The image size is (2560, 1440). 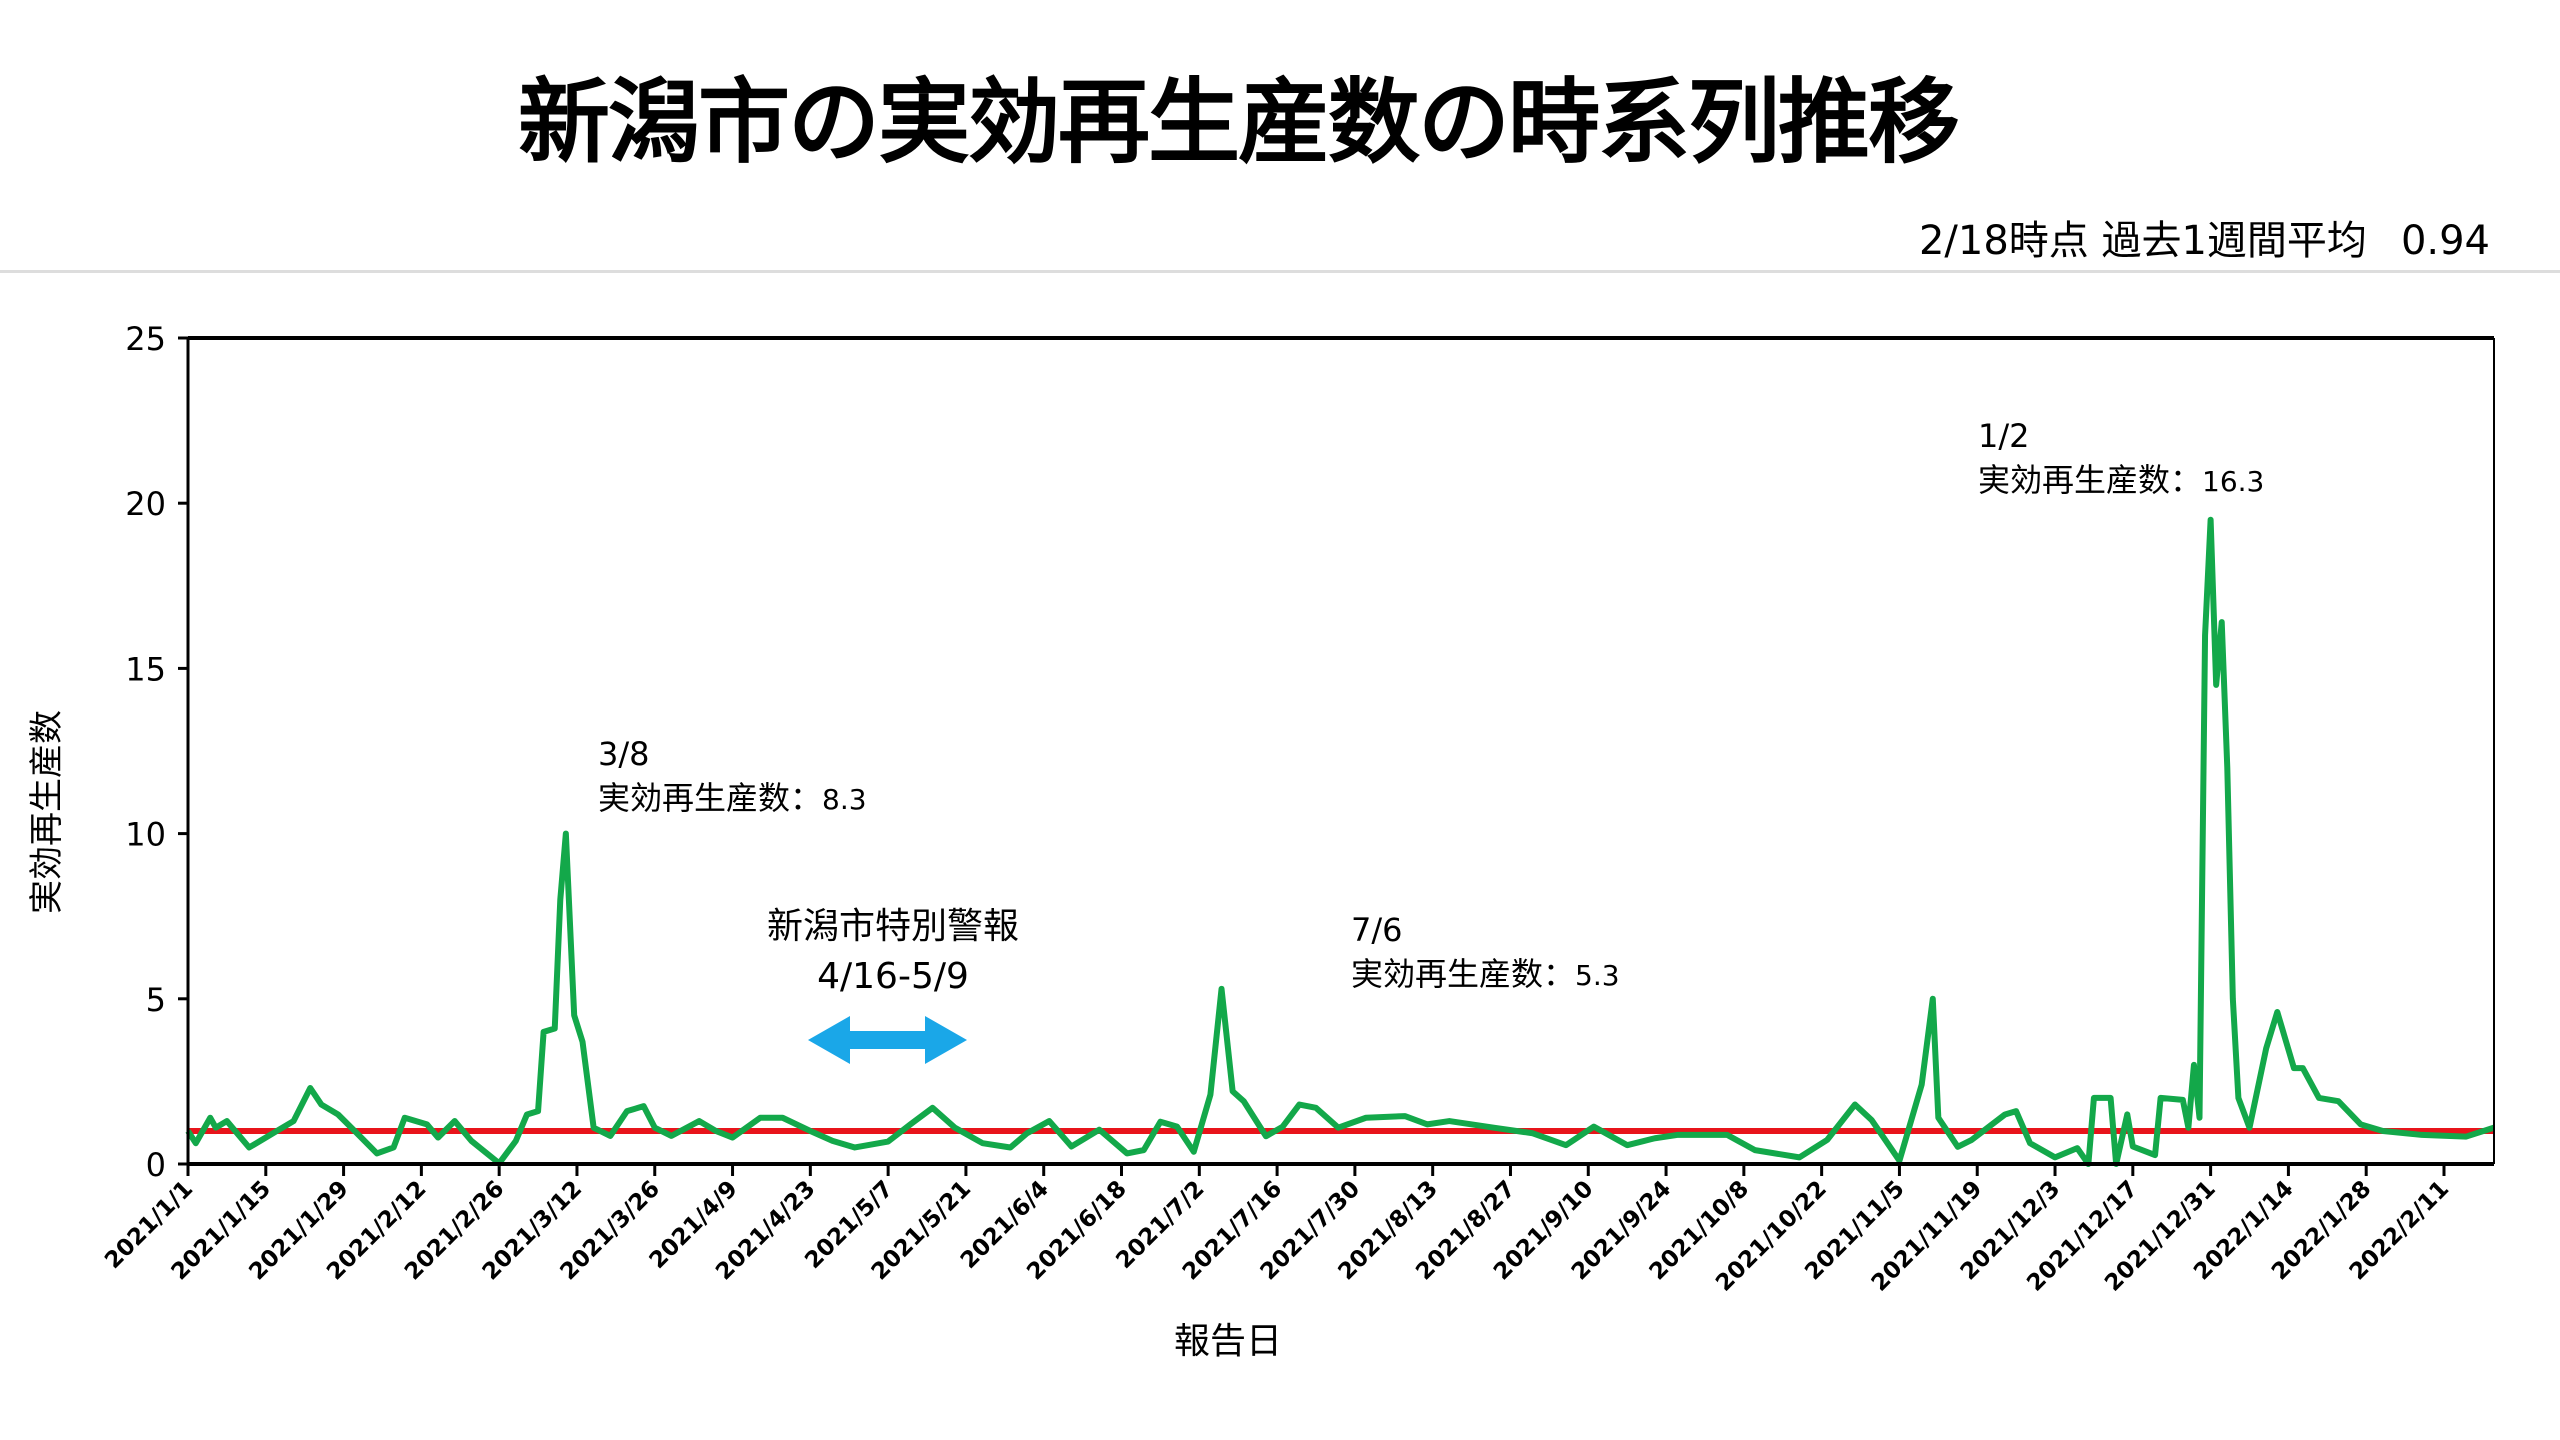 What do you see at coordinates (2233, 481) in the screenshot?
I see `annotation-value: 16.3` at bounding box center [2233, 481].